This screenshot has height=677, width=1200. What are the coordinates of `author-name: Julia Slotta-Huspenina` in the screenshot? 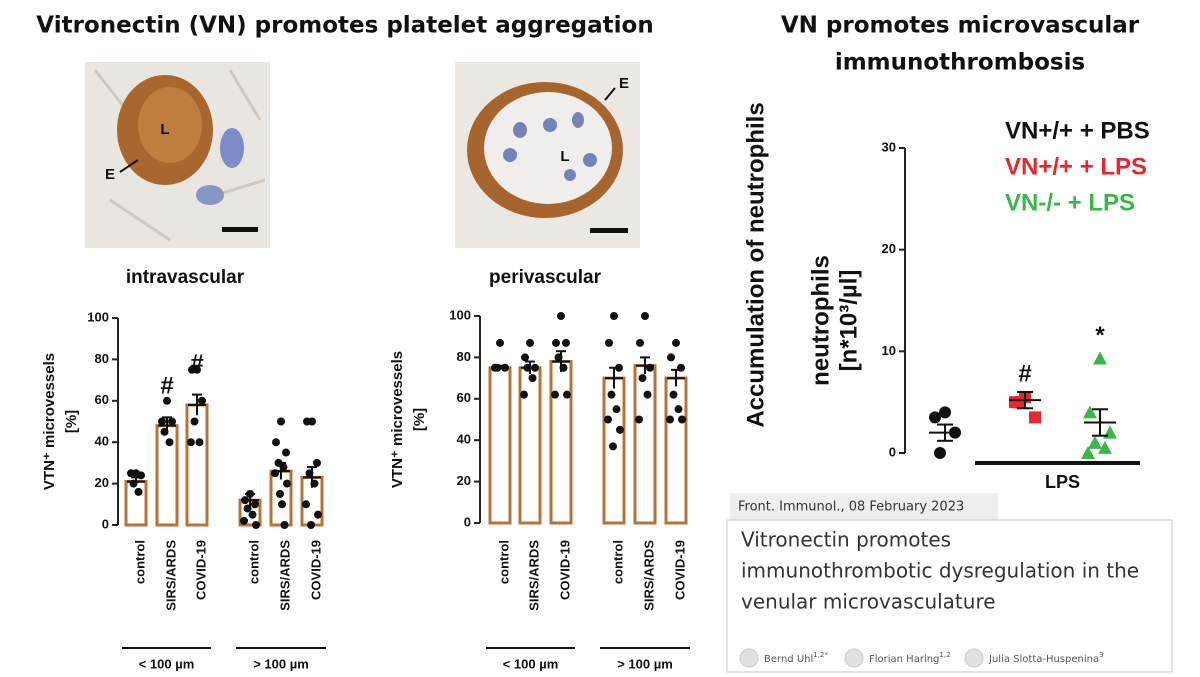 It's located at (1043, 659).